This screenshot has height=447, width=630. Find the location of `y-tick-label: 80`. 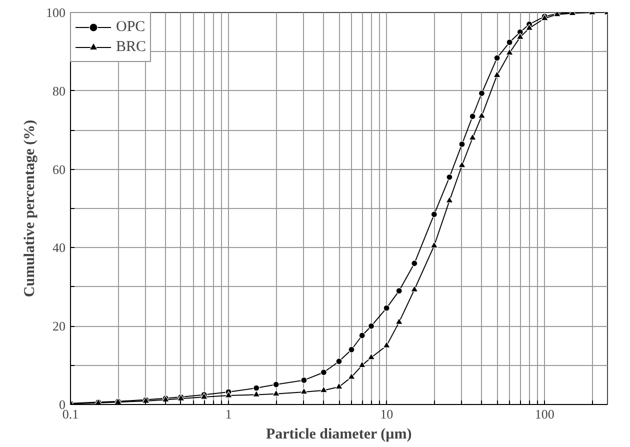

y-tick-label: 80 is located at coordinates (59, 90).